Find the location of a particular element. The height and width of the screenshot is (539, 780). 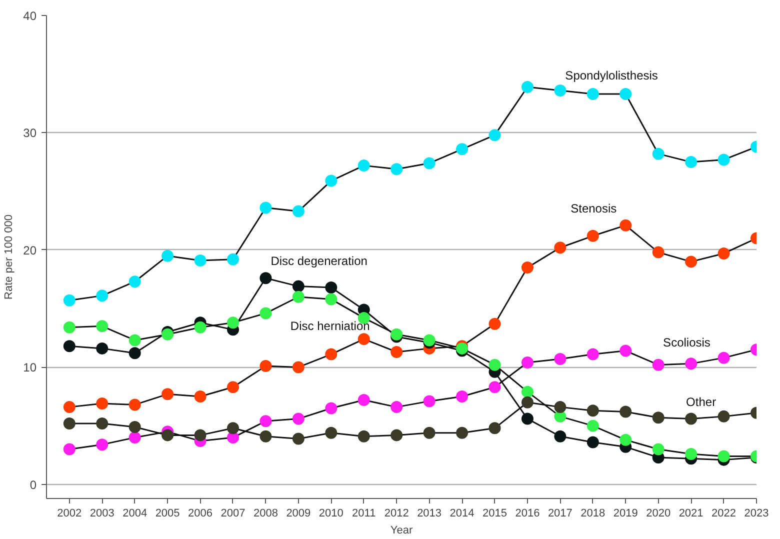

y-tick-label: 30 is located at coordinates (30, 133).